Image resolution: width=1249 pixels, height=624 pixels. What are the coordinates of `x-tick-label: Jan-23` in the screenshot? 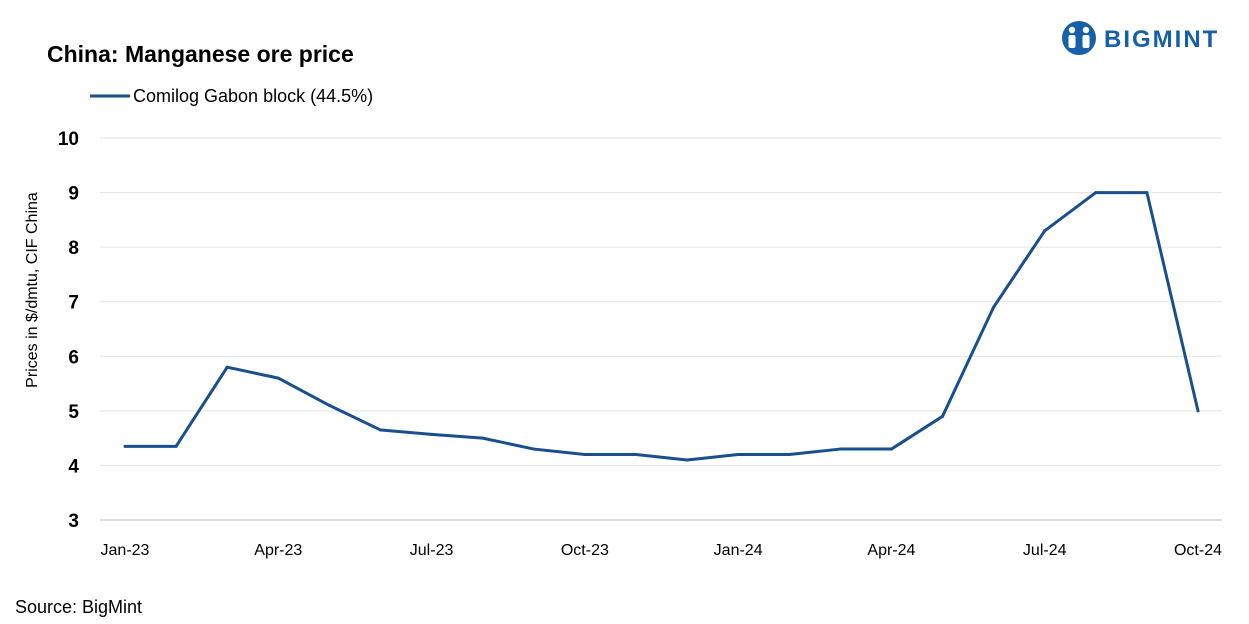 It's located at (125, 550).